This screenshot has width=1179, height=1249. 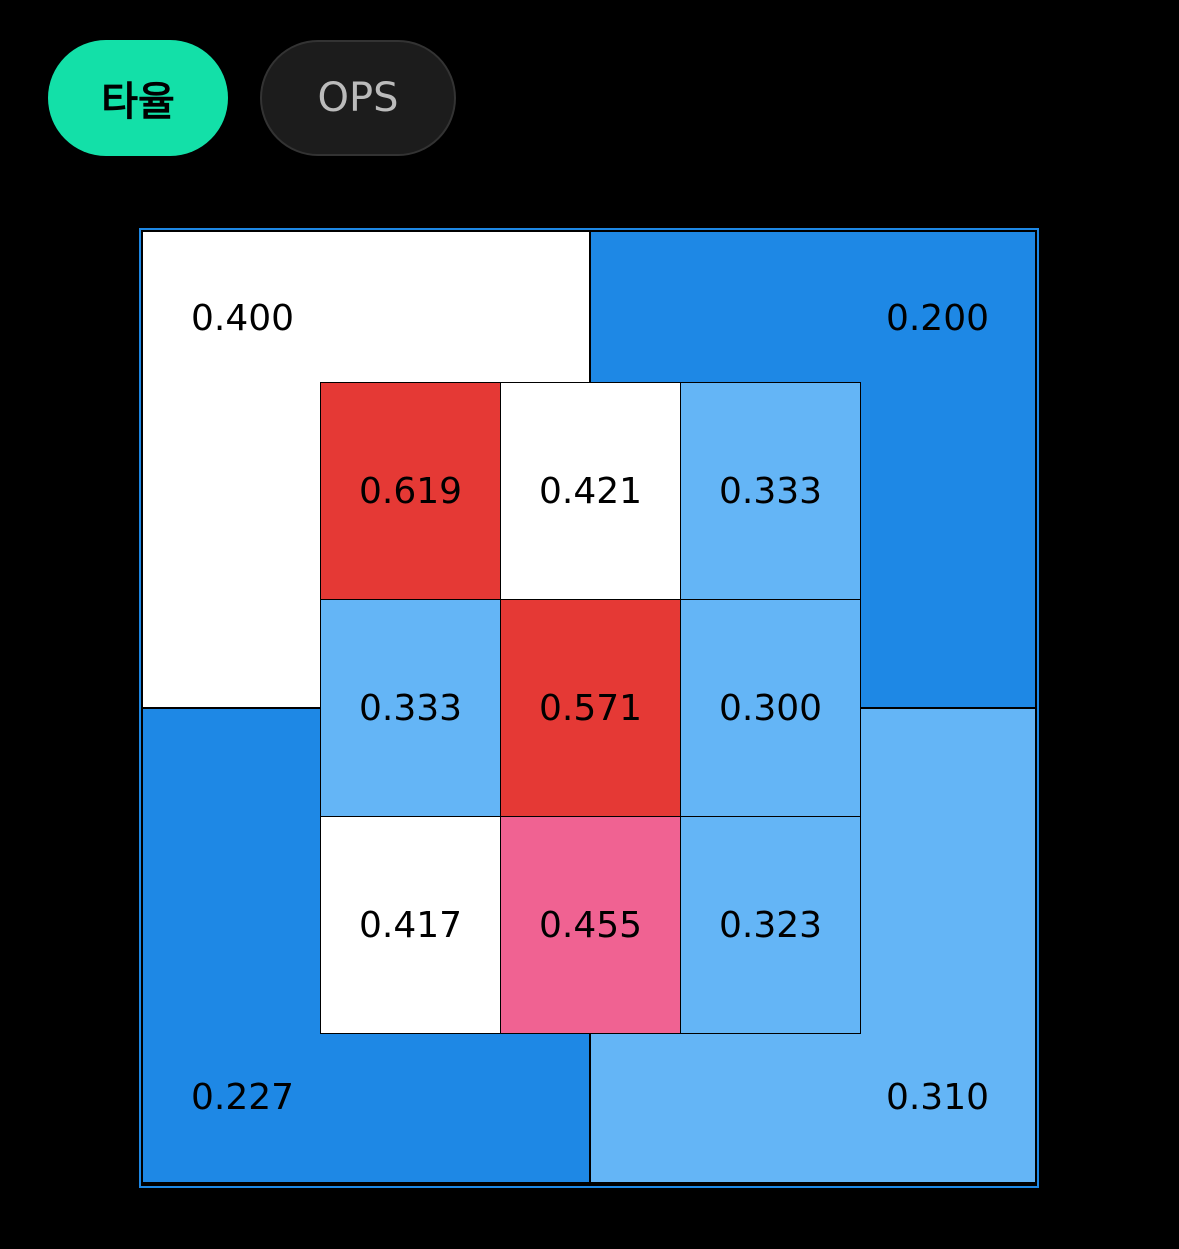 What do you see at coordinates (410, 491) in the screenshot?
I see `inner-cell: 0.619` at bounding box center [410, 491].